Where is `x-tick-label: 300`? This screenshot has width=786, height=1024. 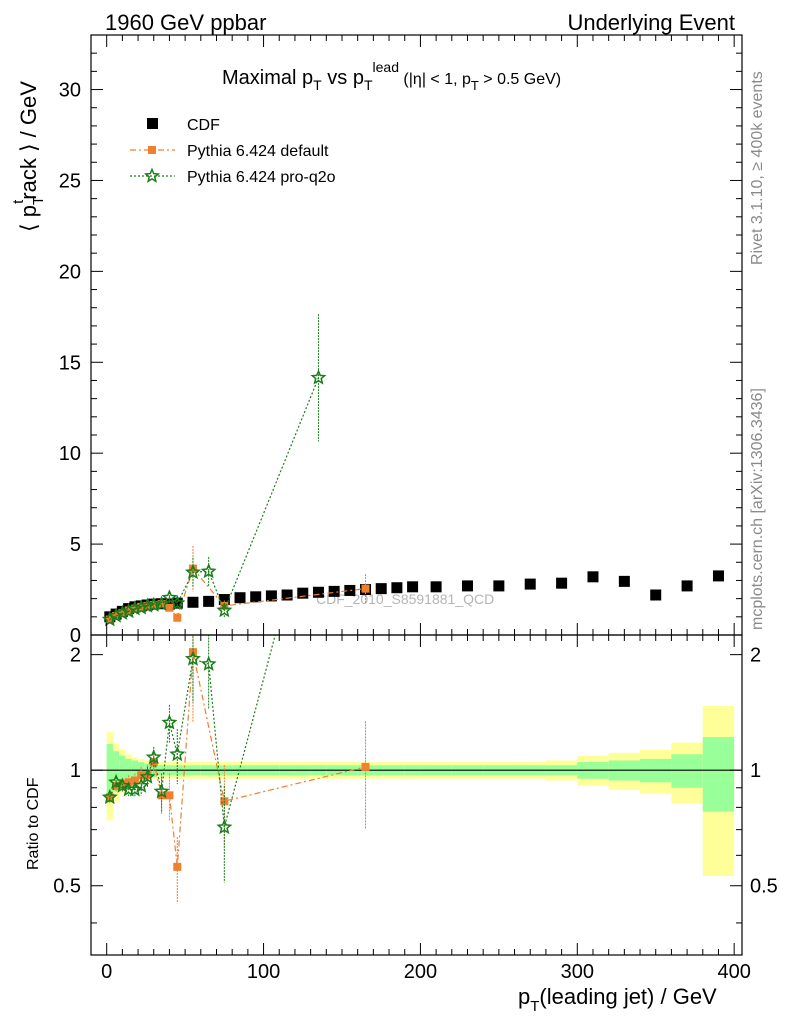
x-tick-label: 300 is located at coordinates (577, 972).